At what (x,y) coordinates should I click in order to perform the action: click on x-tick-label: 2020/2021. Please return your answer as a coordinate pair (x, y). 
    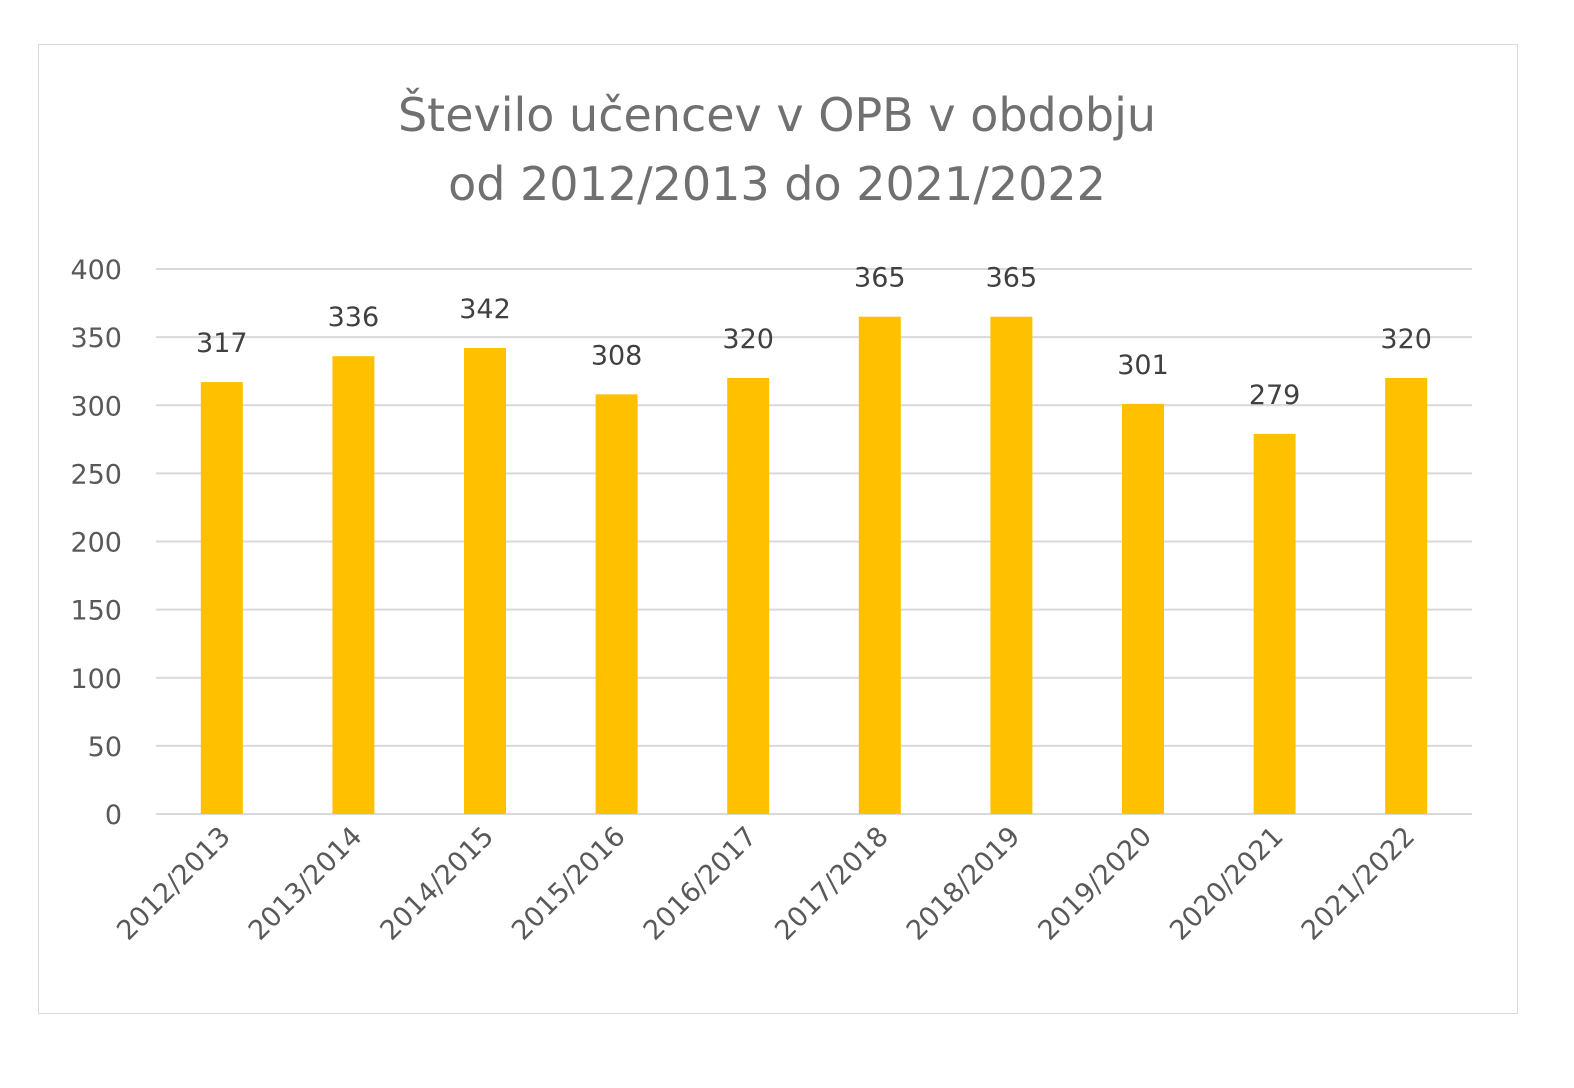
    Looking at the image, I should click on (1227, 884).